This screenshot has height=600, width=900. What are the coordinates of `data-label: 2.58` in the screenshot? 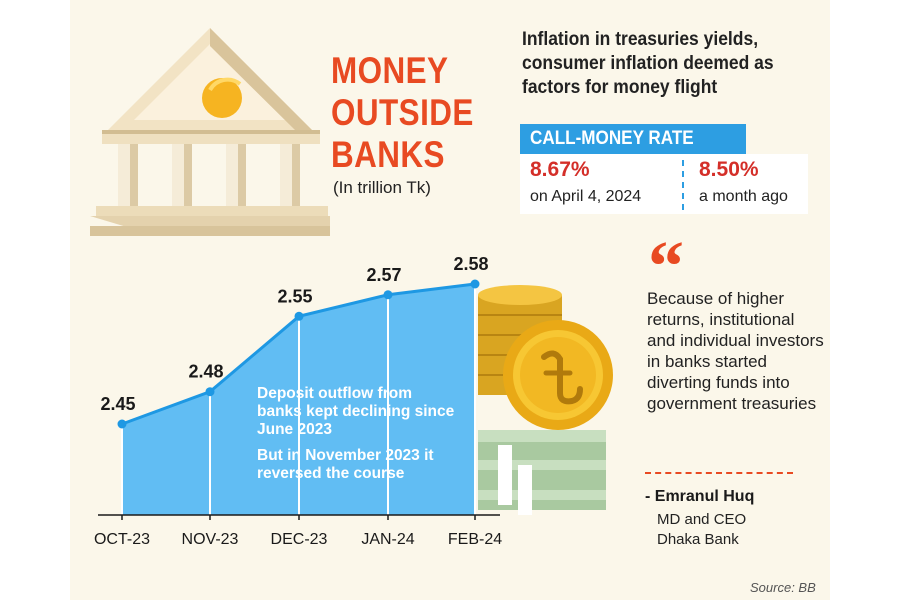 It's located at (470, 264).